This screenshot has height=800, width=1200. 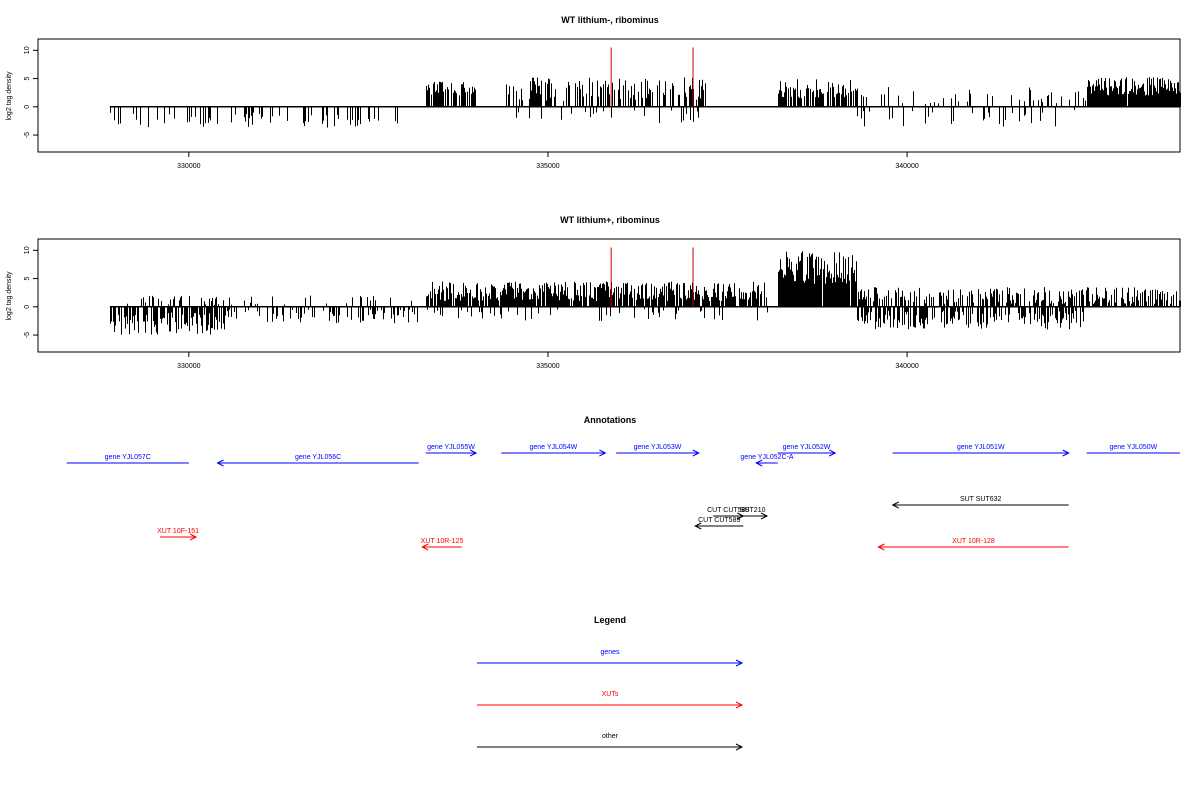 I want to click on feature-genes: gene YJL051W, so click(x=981, y=450).